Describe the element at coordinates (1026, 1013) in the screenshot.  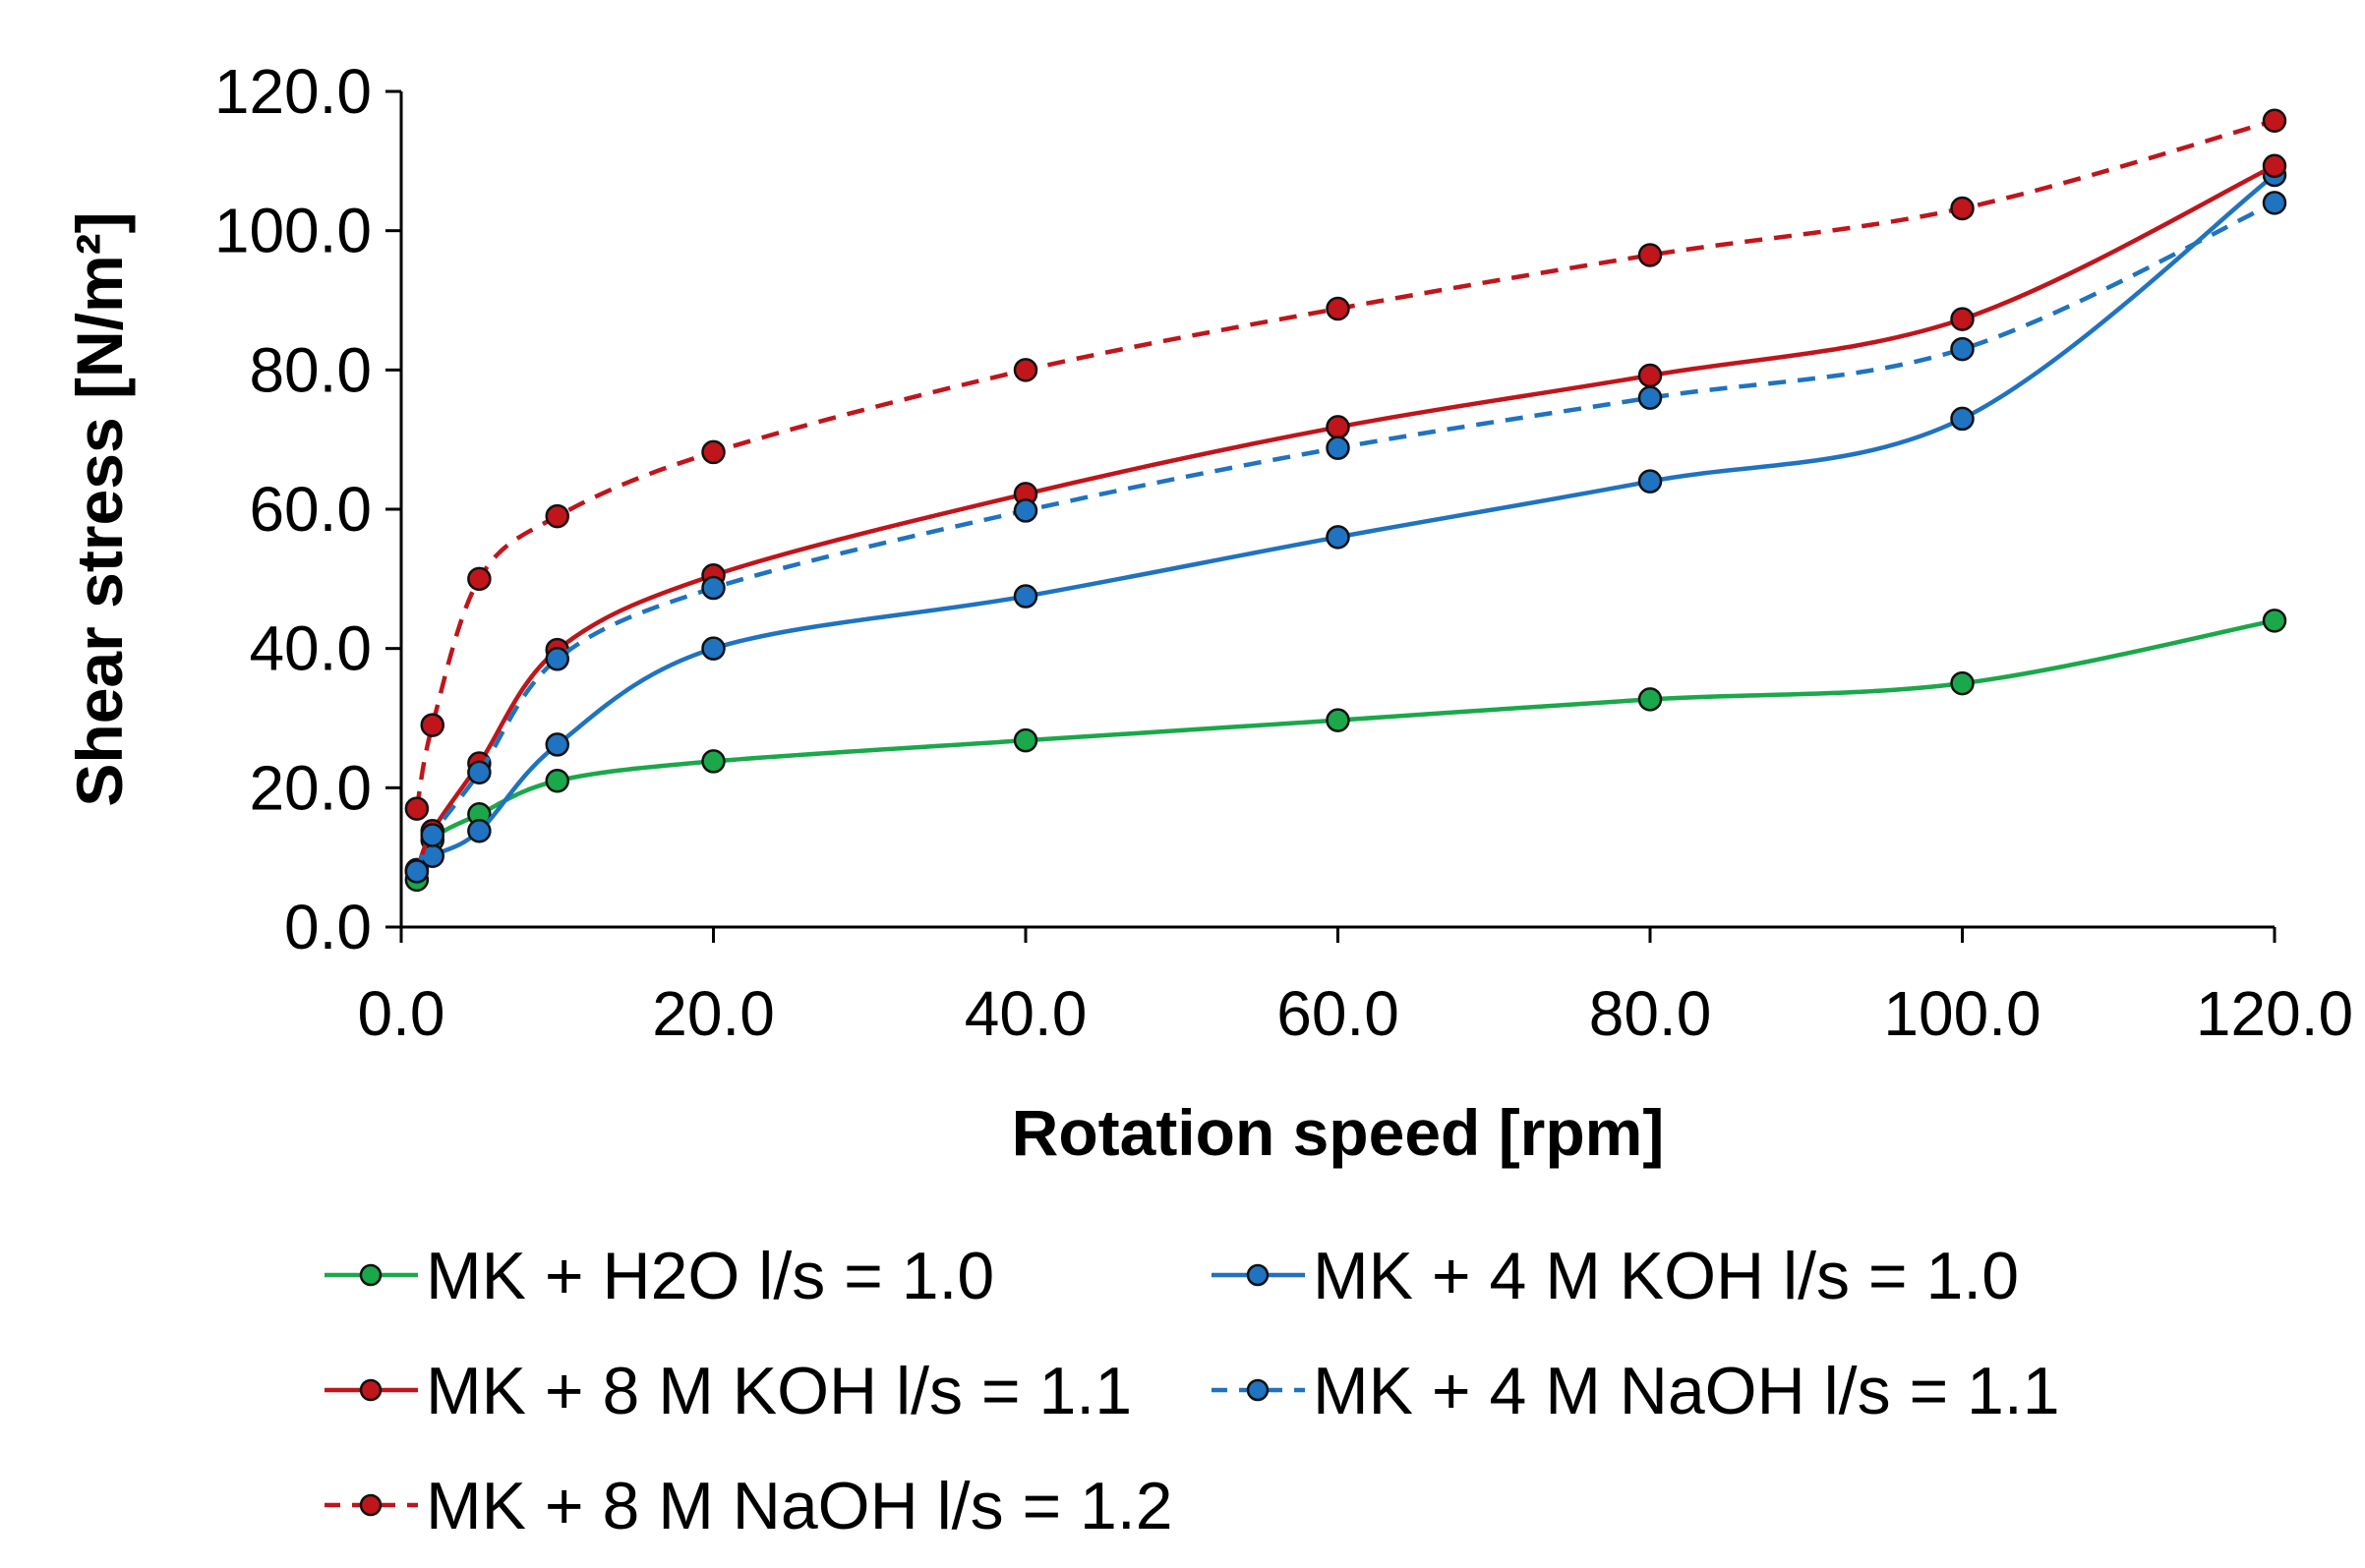
I see `x-tick-label: 40.0` at that location.